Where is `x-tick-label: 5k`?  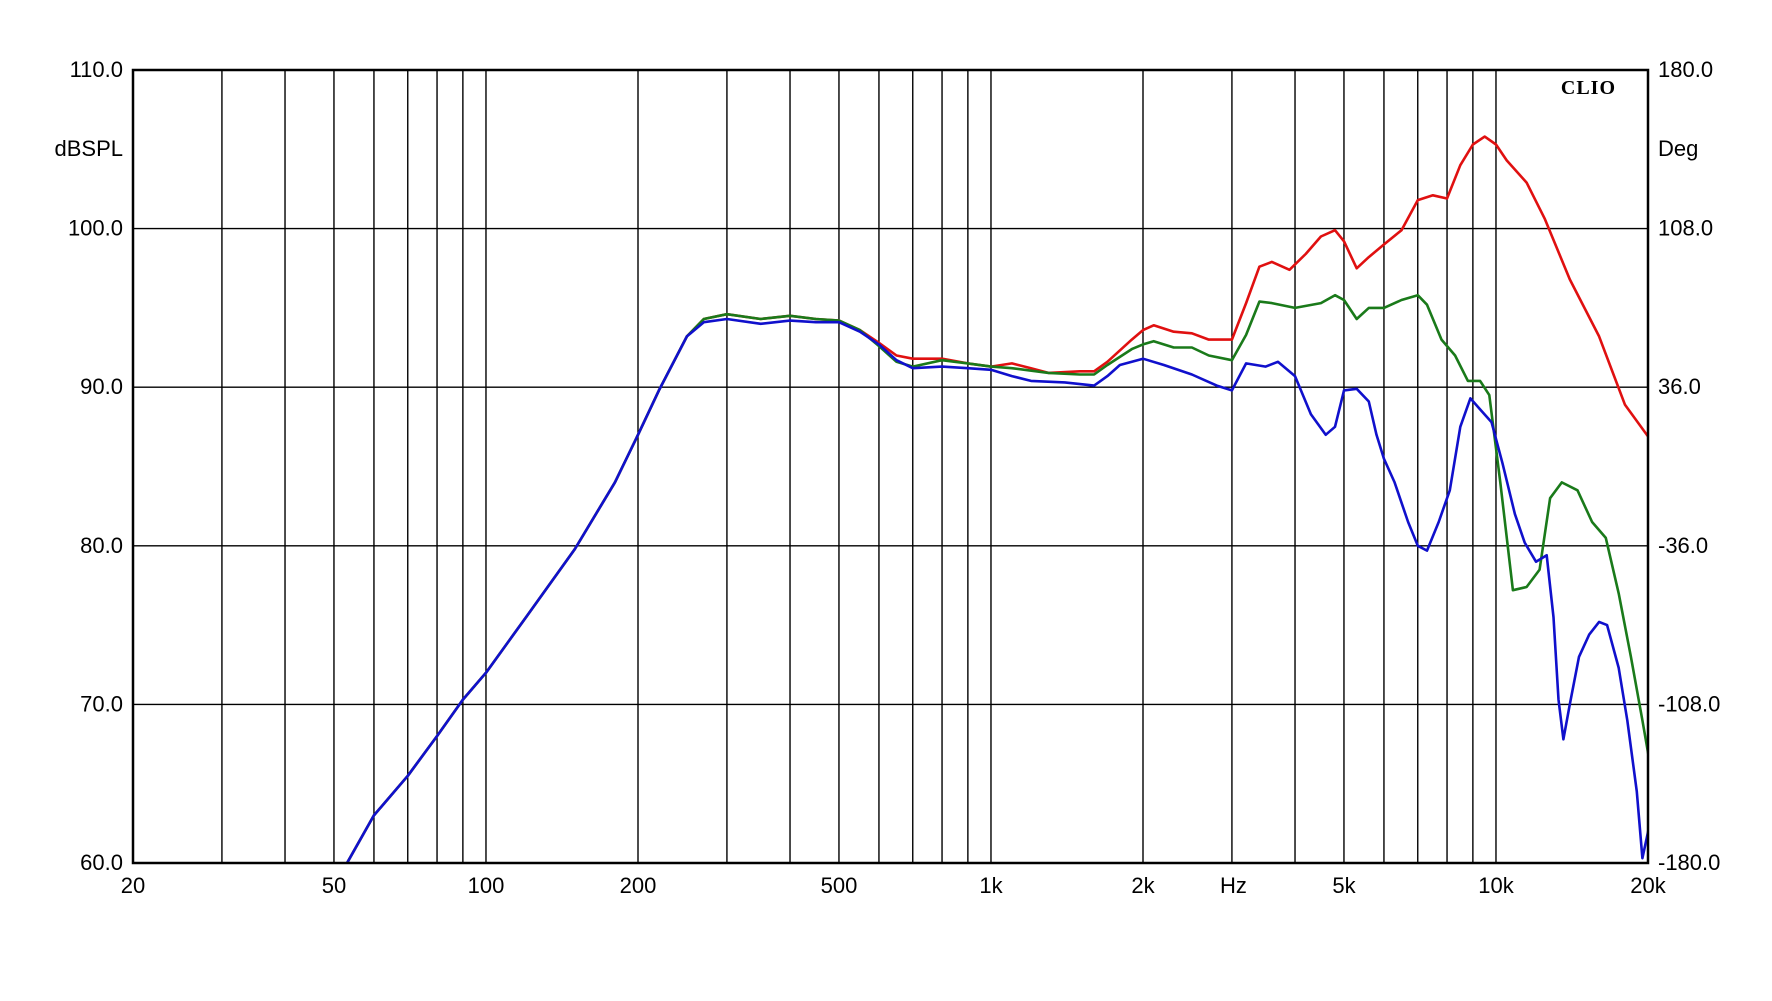 x-tick-label: 5k is located at coordinates (1344, 885).